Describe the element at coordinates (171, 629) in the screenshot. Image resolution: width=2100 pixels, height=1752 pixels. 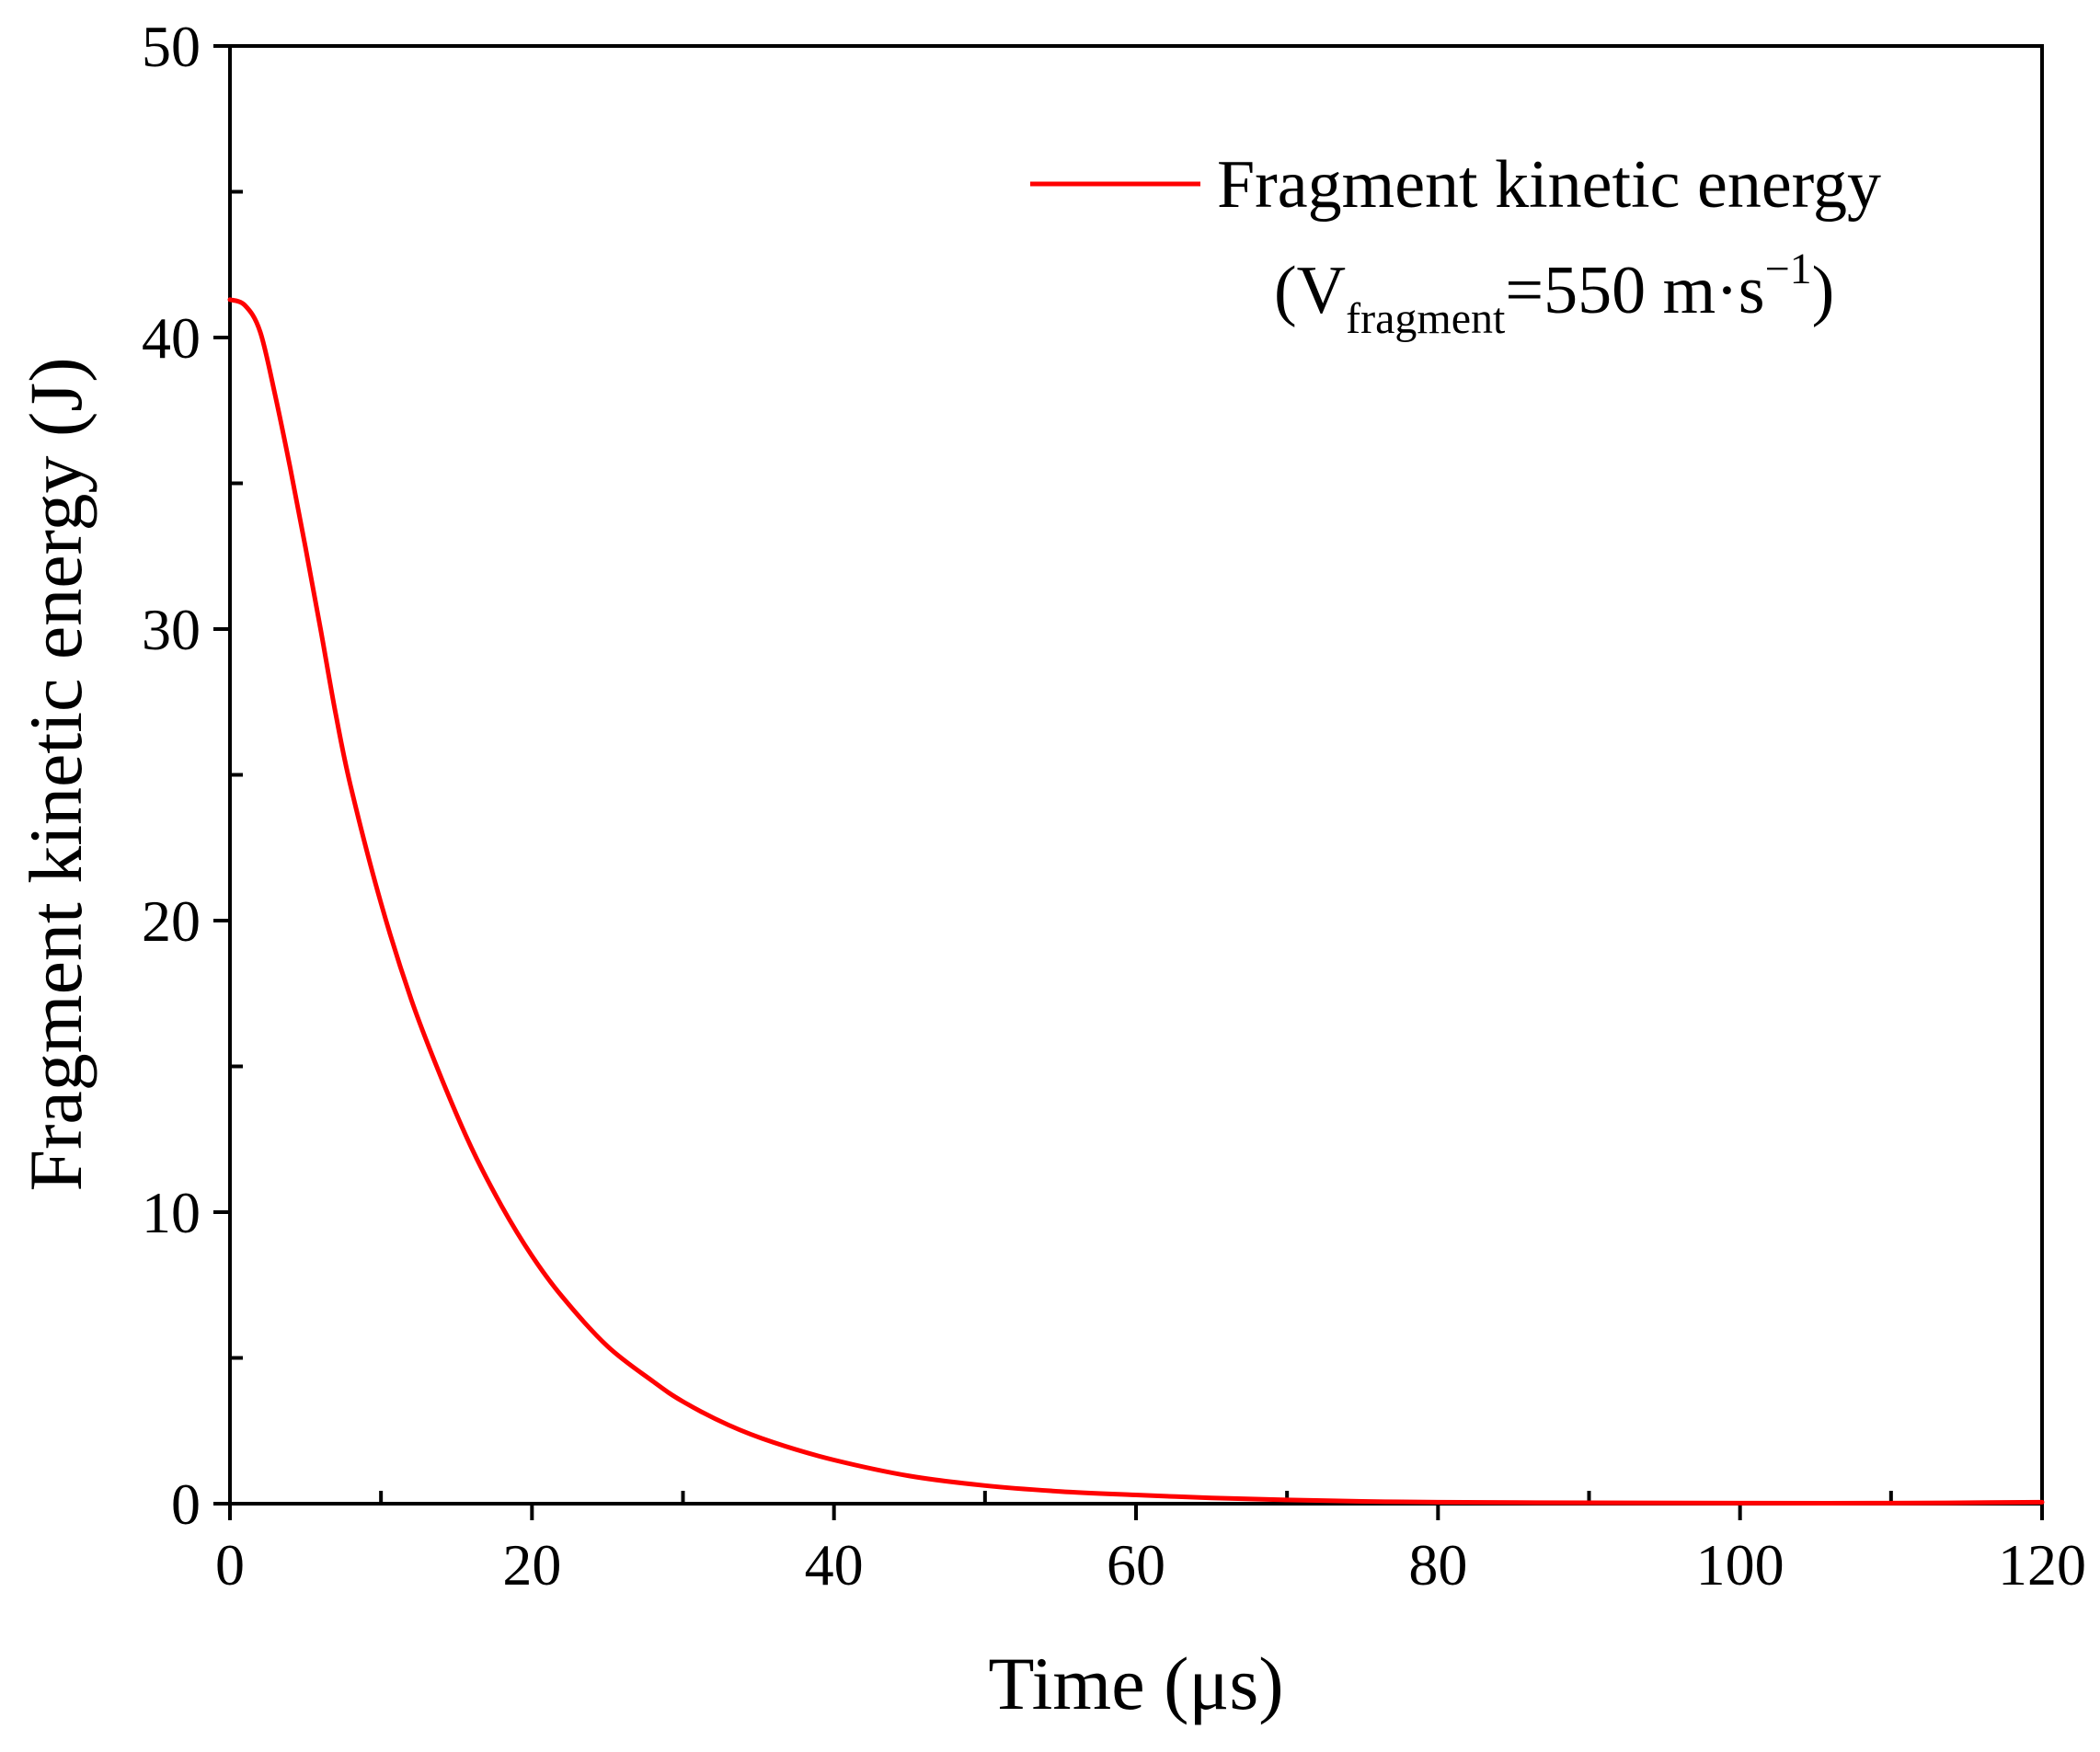
I see `y-tick-label: 30` at that location.